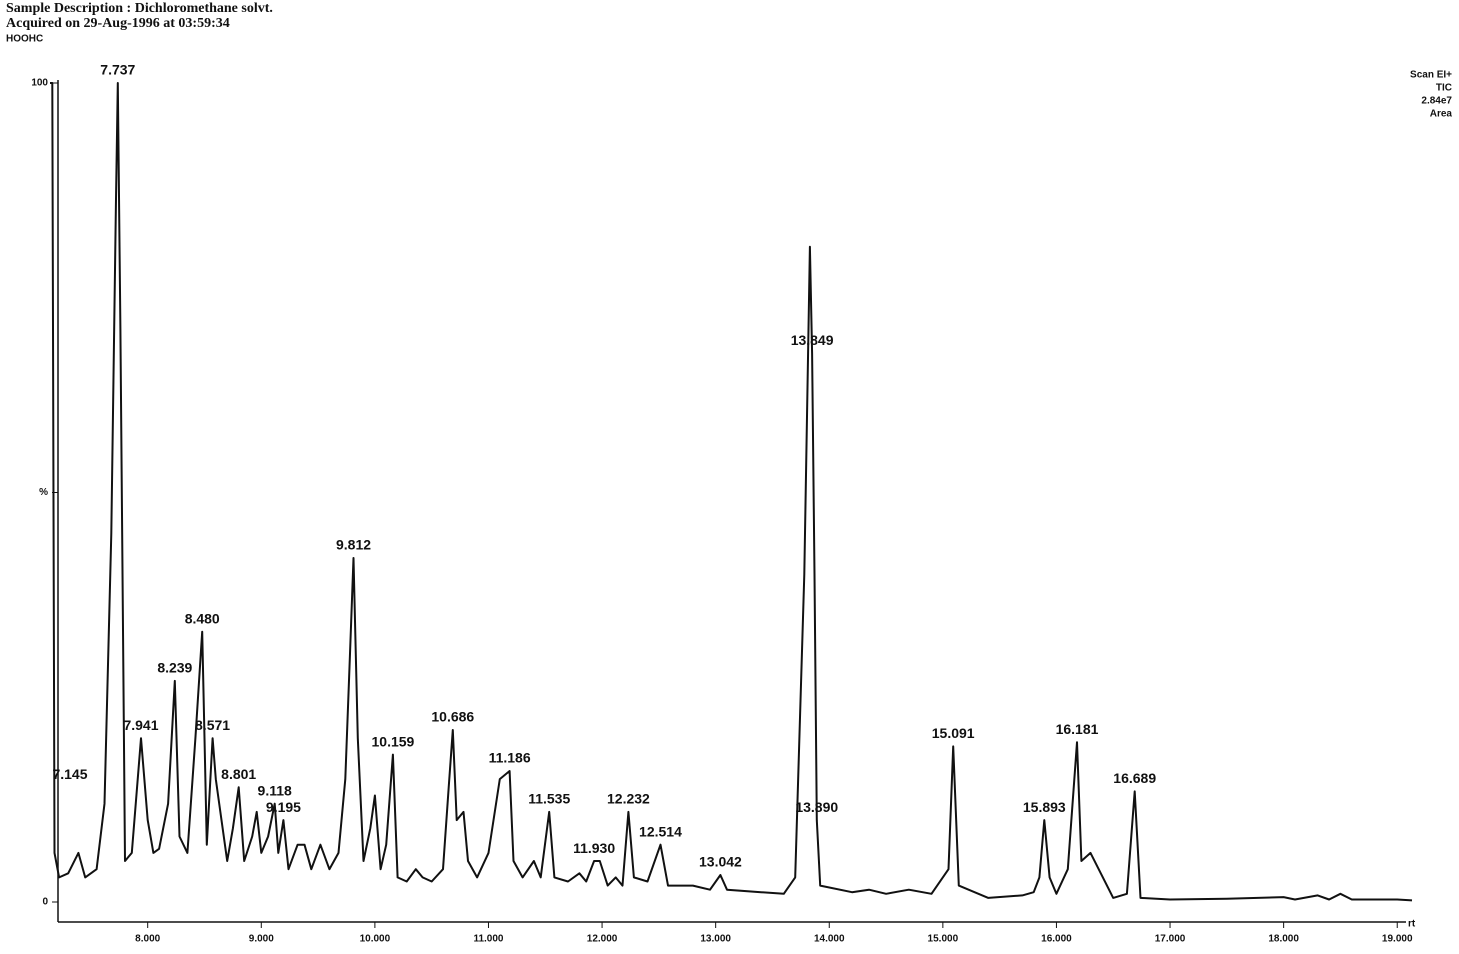 The width and height of the screenshot is (1459, 954). What do you see at coordinates (117, 70) in the screenshot?
I see `peak-label: 7.737` at bounding box center [117, 70].